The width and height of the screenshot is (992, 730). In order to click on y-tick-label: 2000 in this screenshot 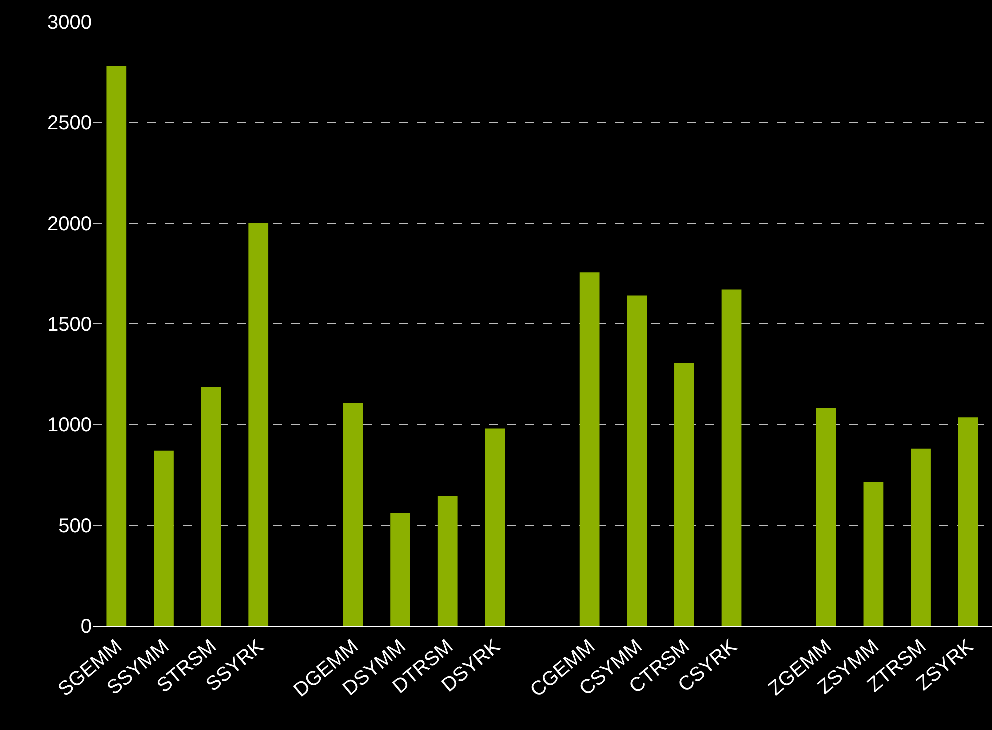, I will do `click(70, 224)`.